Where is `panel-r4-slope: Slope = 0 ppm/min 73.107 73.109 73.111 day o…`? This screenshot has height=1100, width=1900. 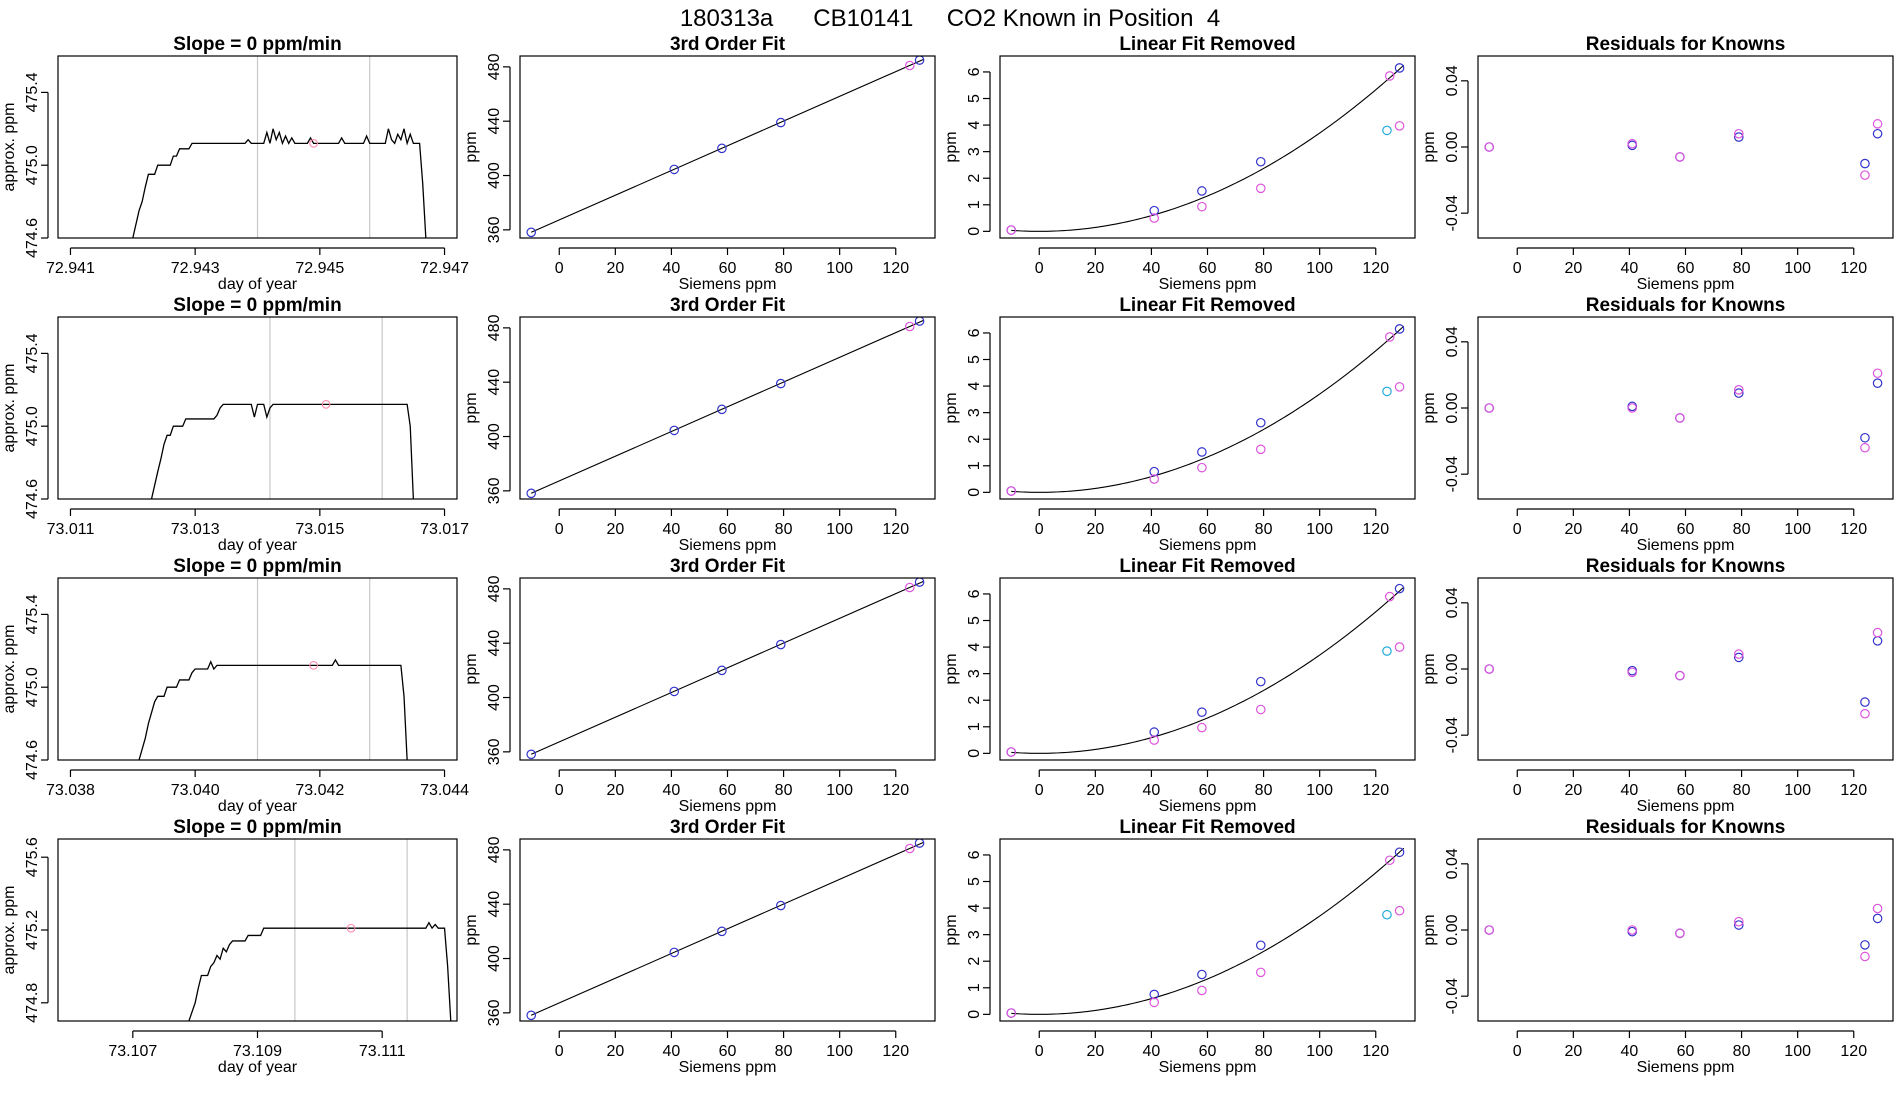
panel-r4-slope: Slope = 0 ppm/min 73.107 73.109 73.111 day o… is located at coordinates (229, 946).